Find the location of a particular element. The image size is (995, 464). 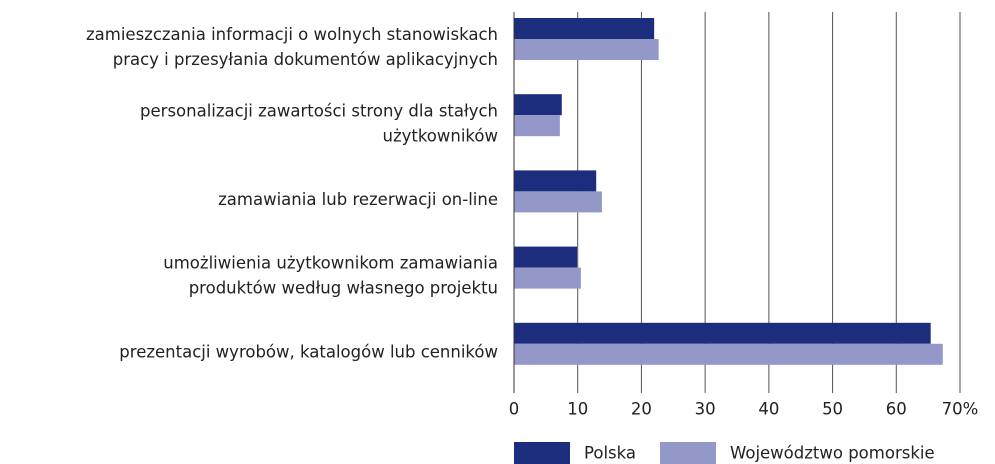

category-label: zamawiania lub rezerwacji on-line is located at coordinates (358, 199).